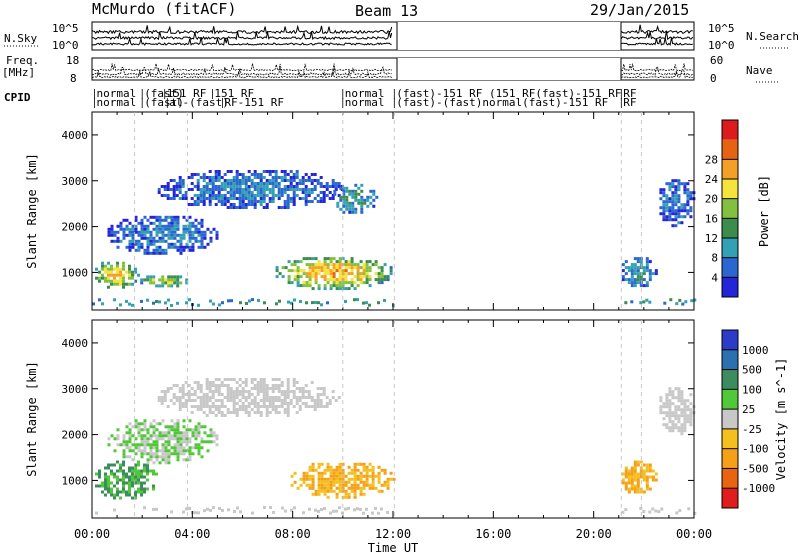 This screenshot has height=554, width=800. What do you see at coordinates (75, 135) in the screenshot?
I see `power-ytick-label-3: 4000` at bounding box center [75, 135].